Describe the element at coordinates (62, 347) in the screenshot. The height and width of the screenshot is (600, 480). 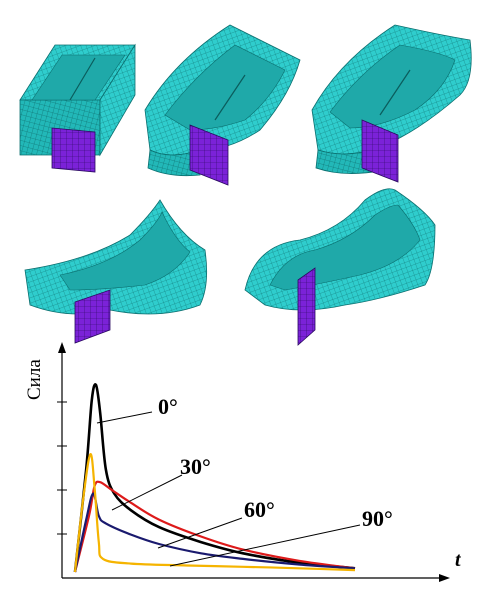
I see `y-axis-arrow` at that location.